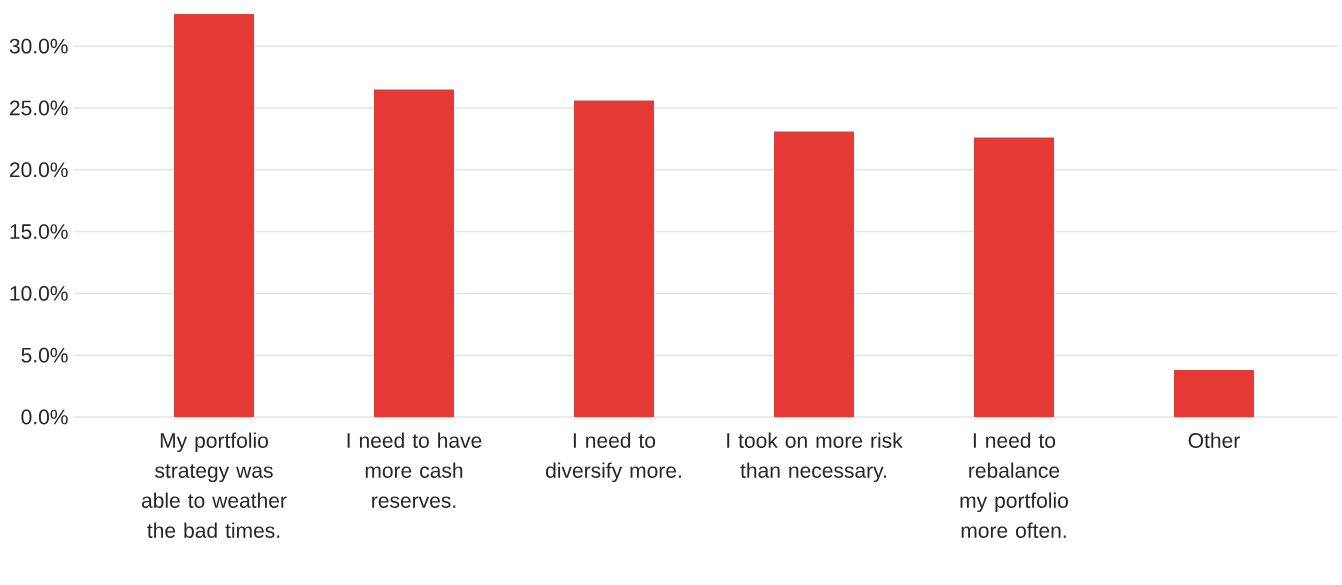 The image size is (1342, 585). Describe the element at coordinates (44, 417) in the screenshot. I see `y-tick-label: 0.0%` at that location.